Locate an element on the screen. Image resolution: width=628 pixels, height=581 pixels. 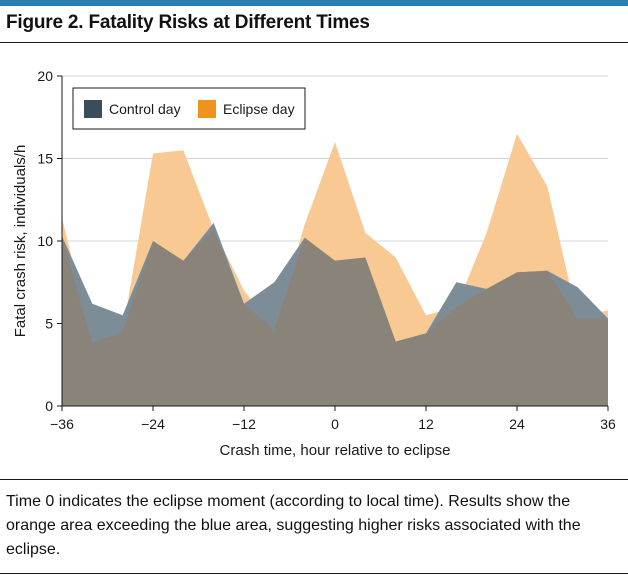
x-axis-title: Crash time, hour relative to eclipse is located at coordinates (335, 450).